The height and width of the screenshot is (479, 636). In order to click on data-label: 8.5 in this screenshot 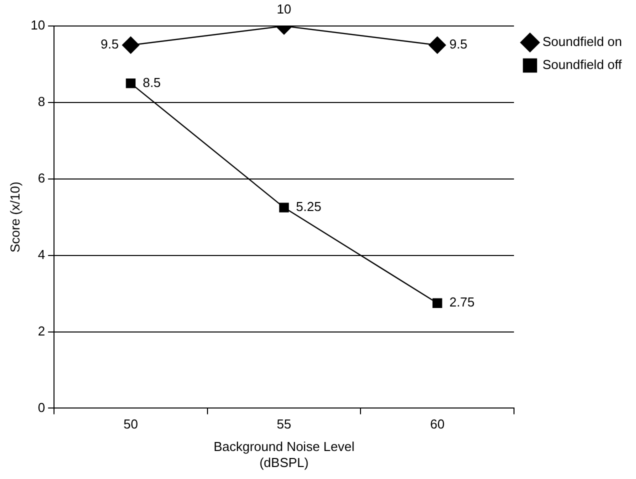, I will do `click(151, 82)`.